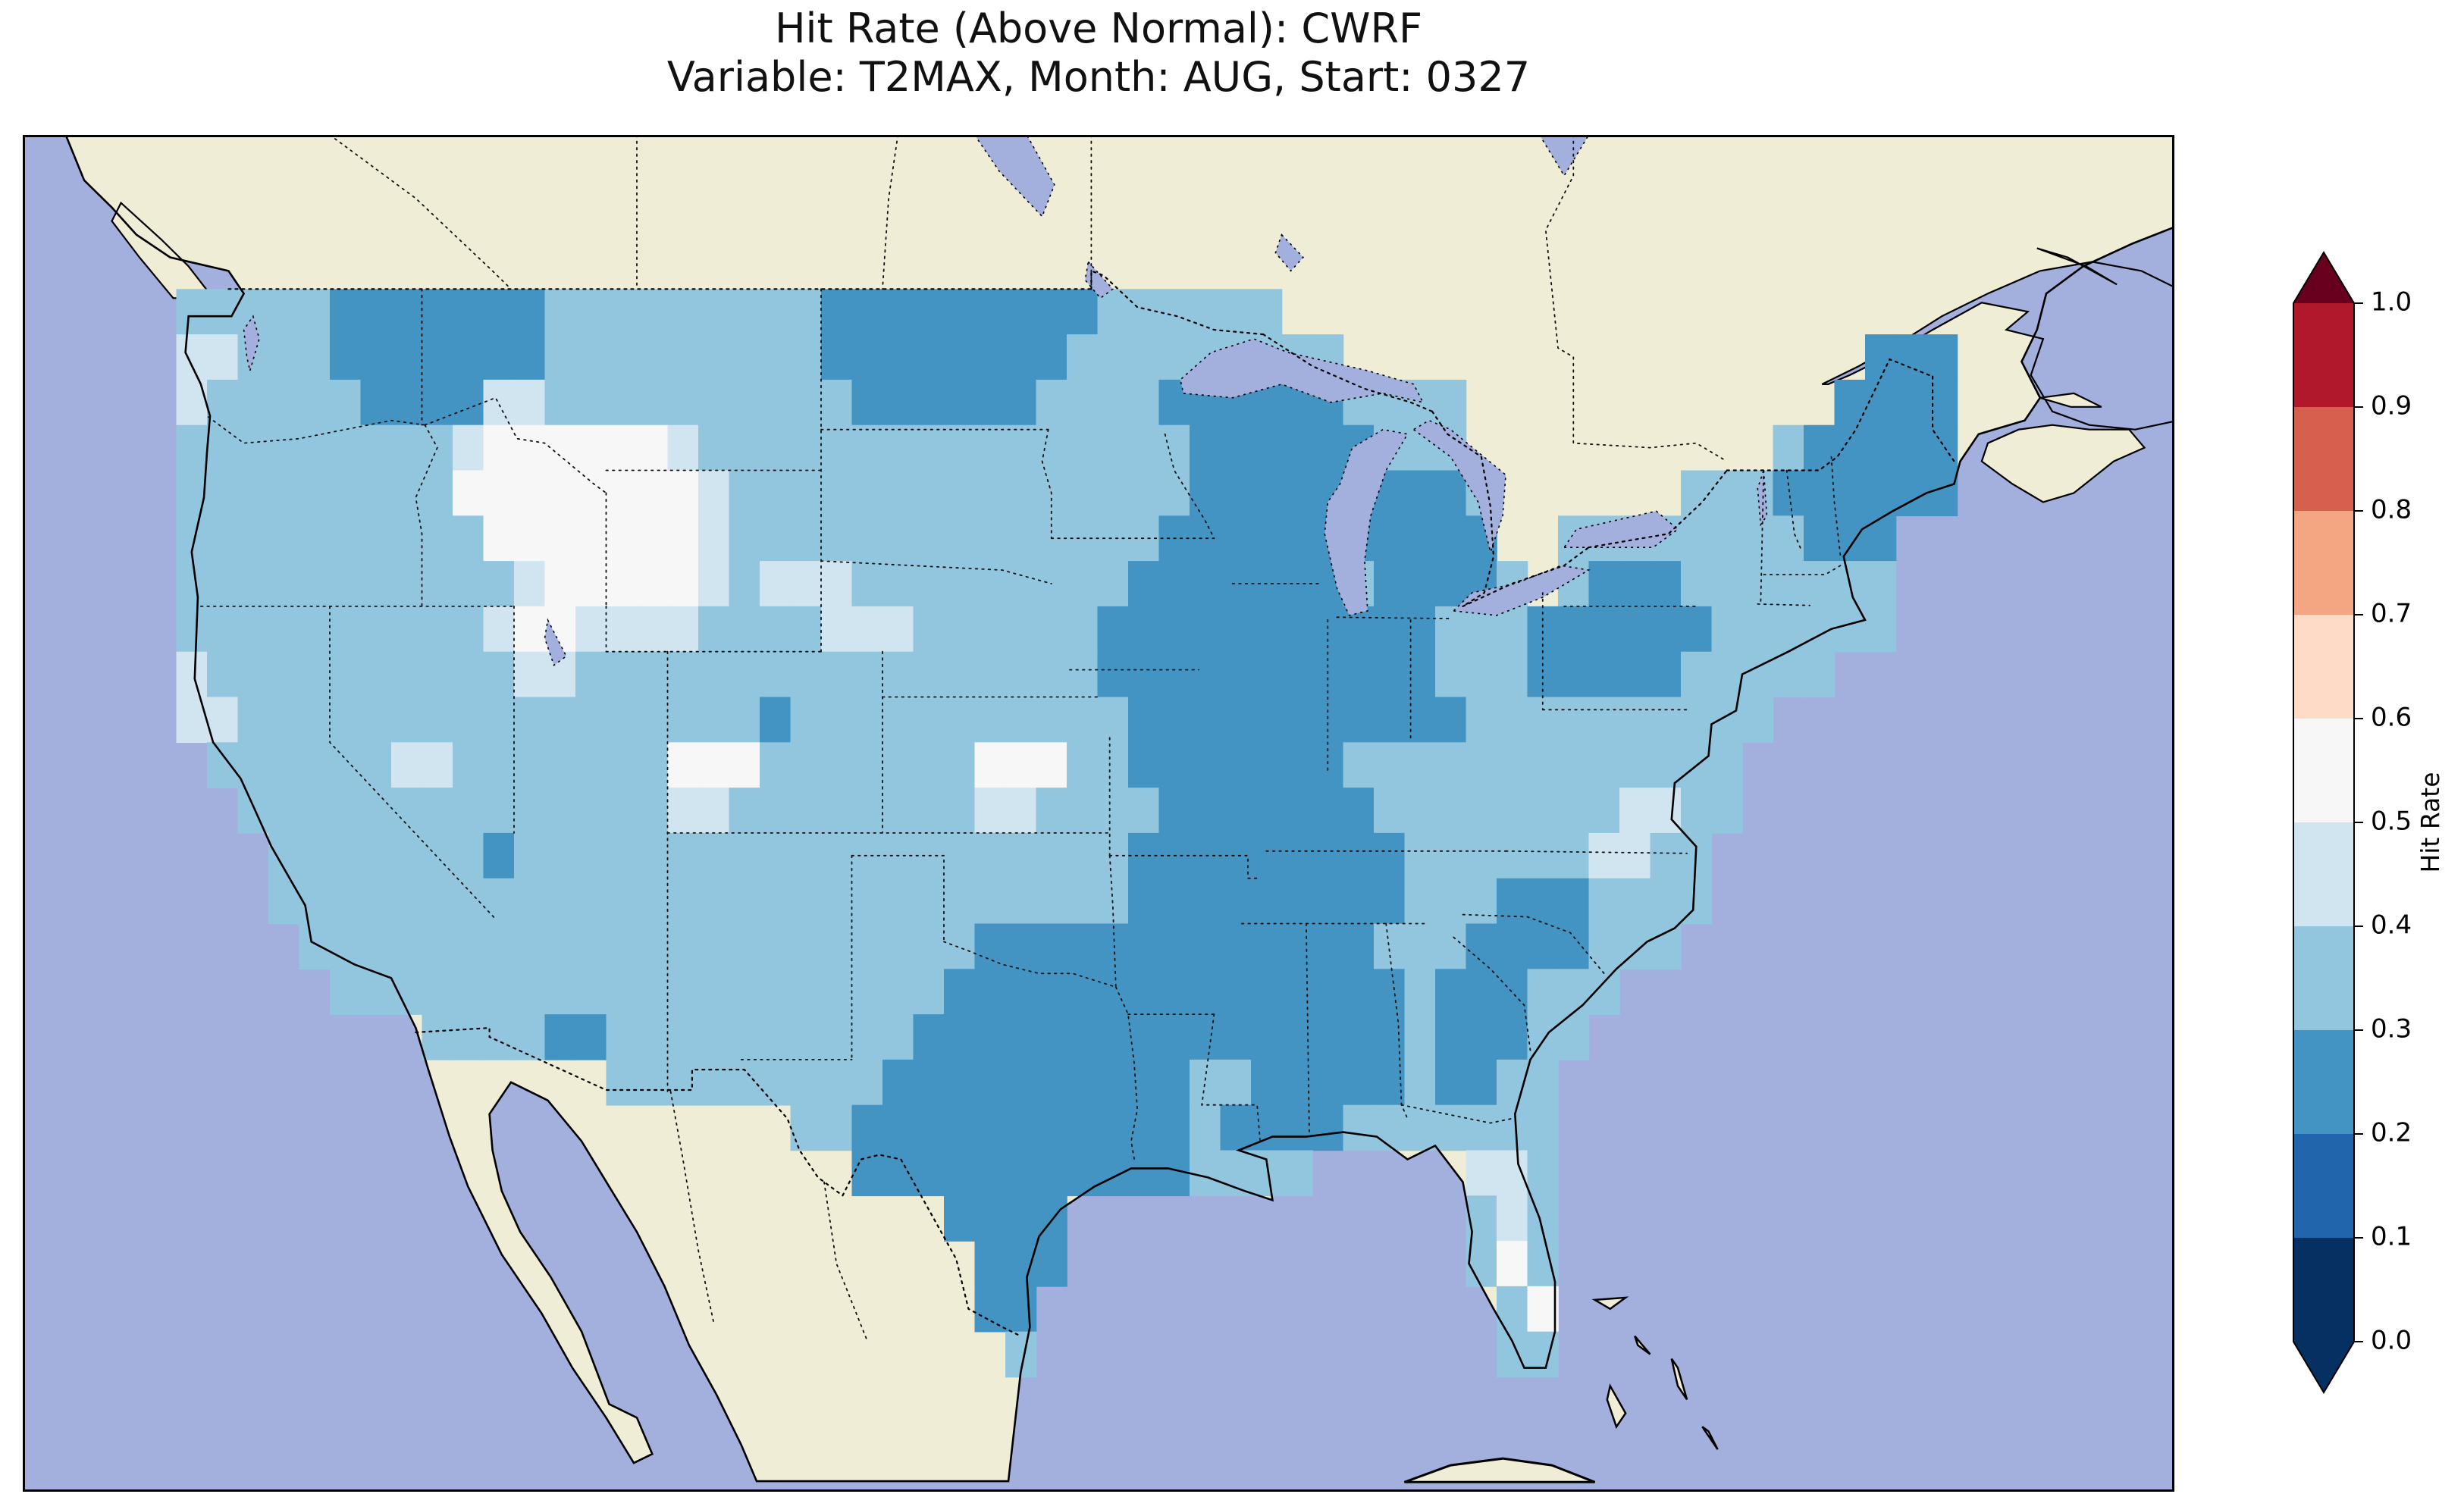 This screenshot has width=2464, height=1494. What do you see at coordinates (2077, 266) in the screenshot?
I see `island` at bounding box center [2077, 266].